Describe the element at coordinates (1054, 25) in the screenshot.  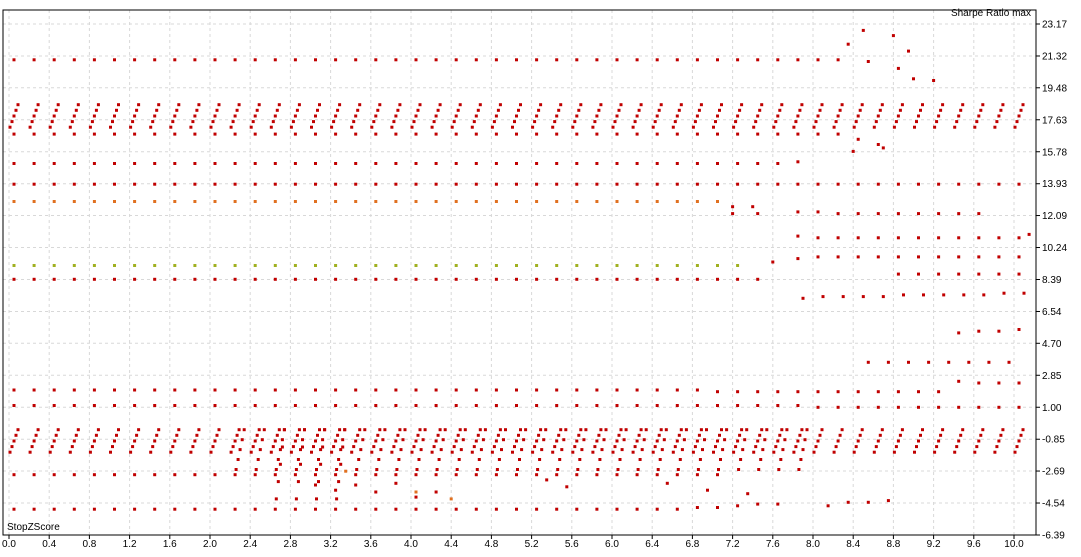
I see `y-tick-label: 23.17` at that location.